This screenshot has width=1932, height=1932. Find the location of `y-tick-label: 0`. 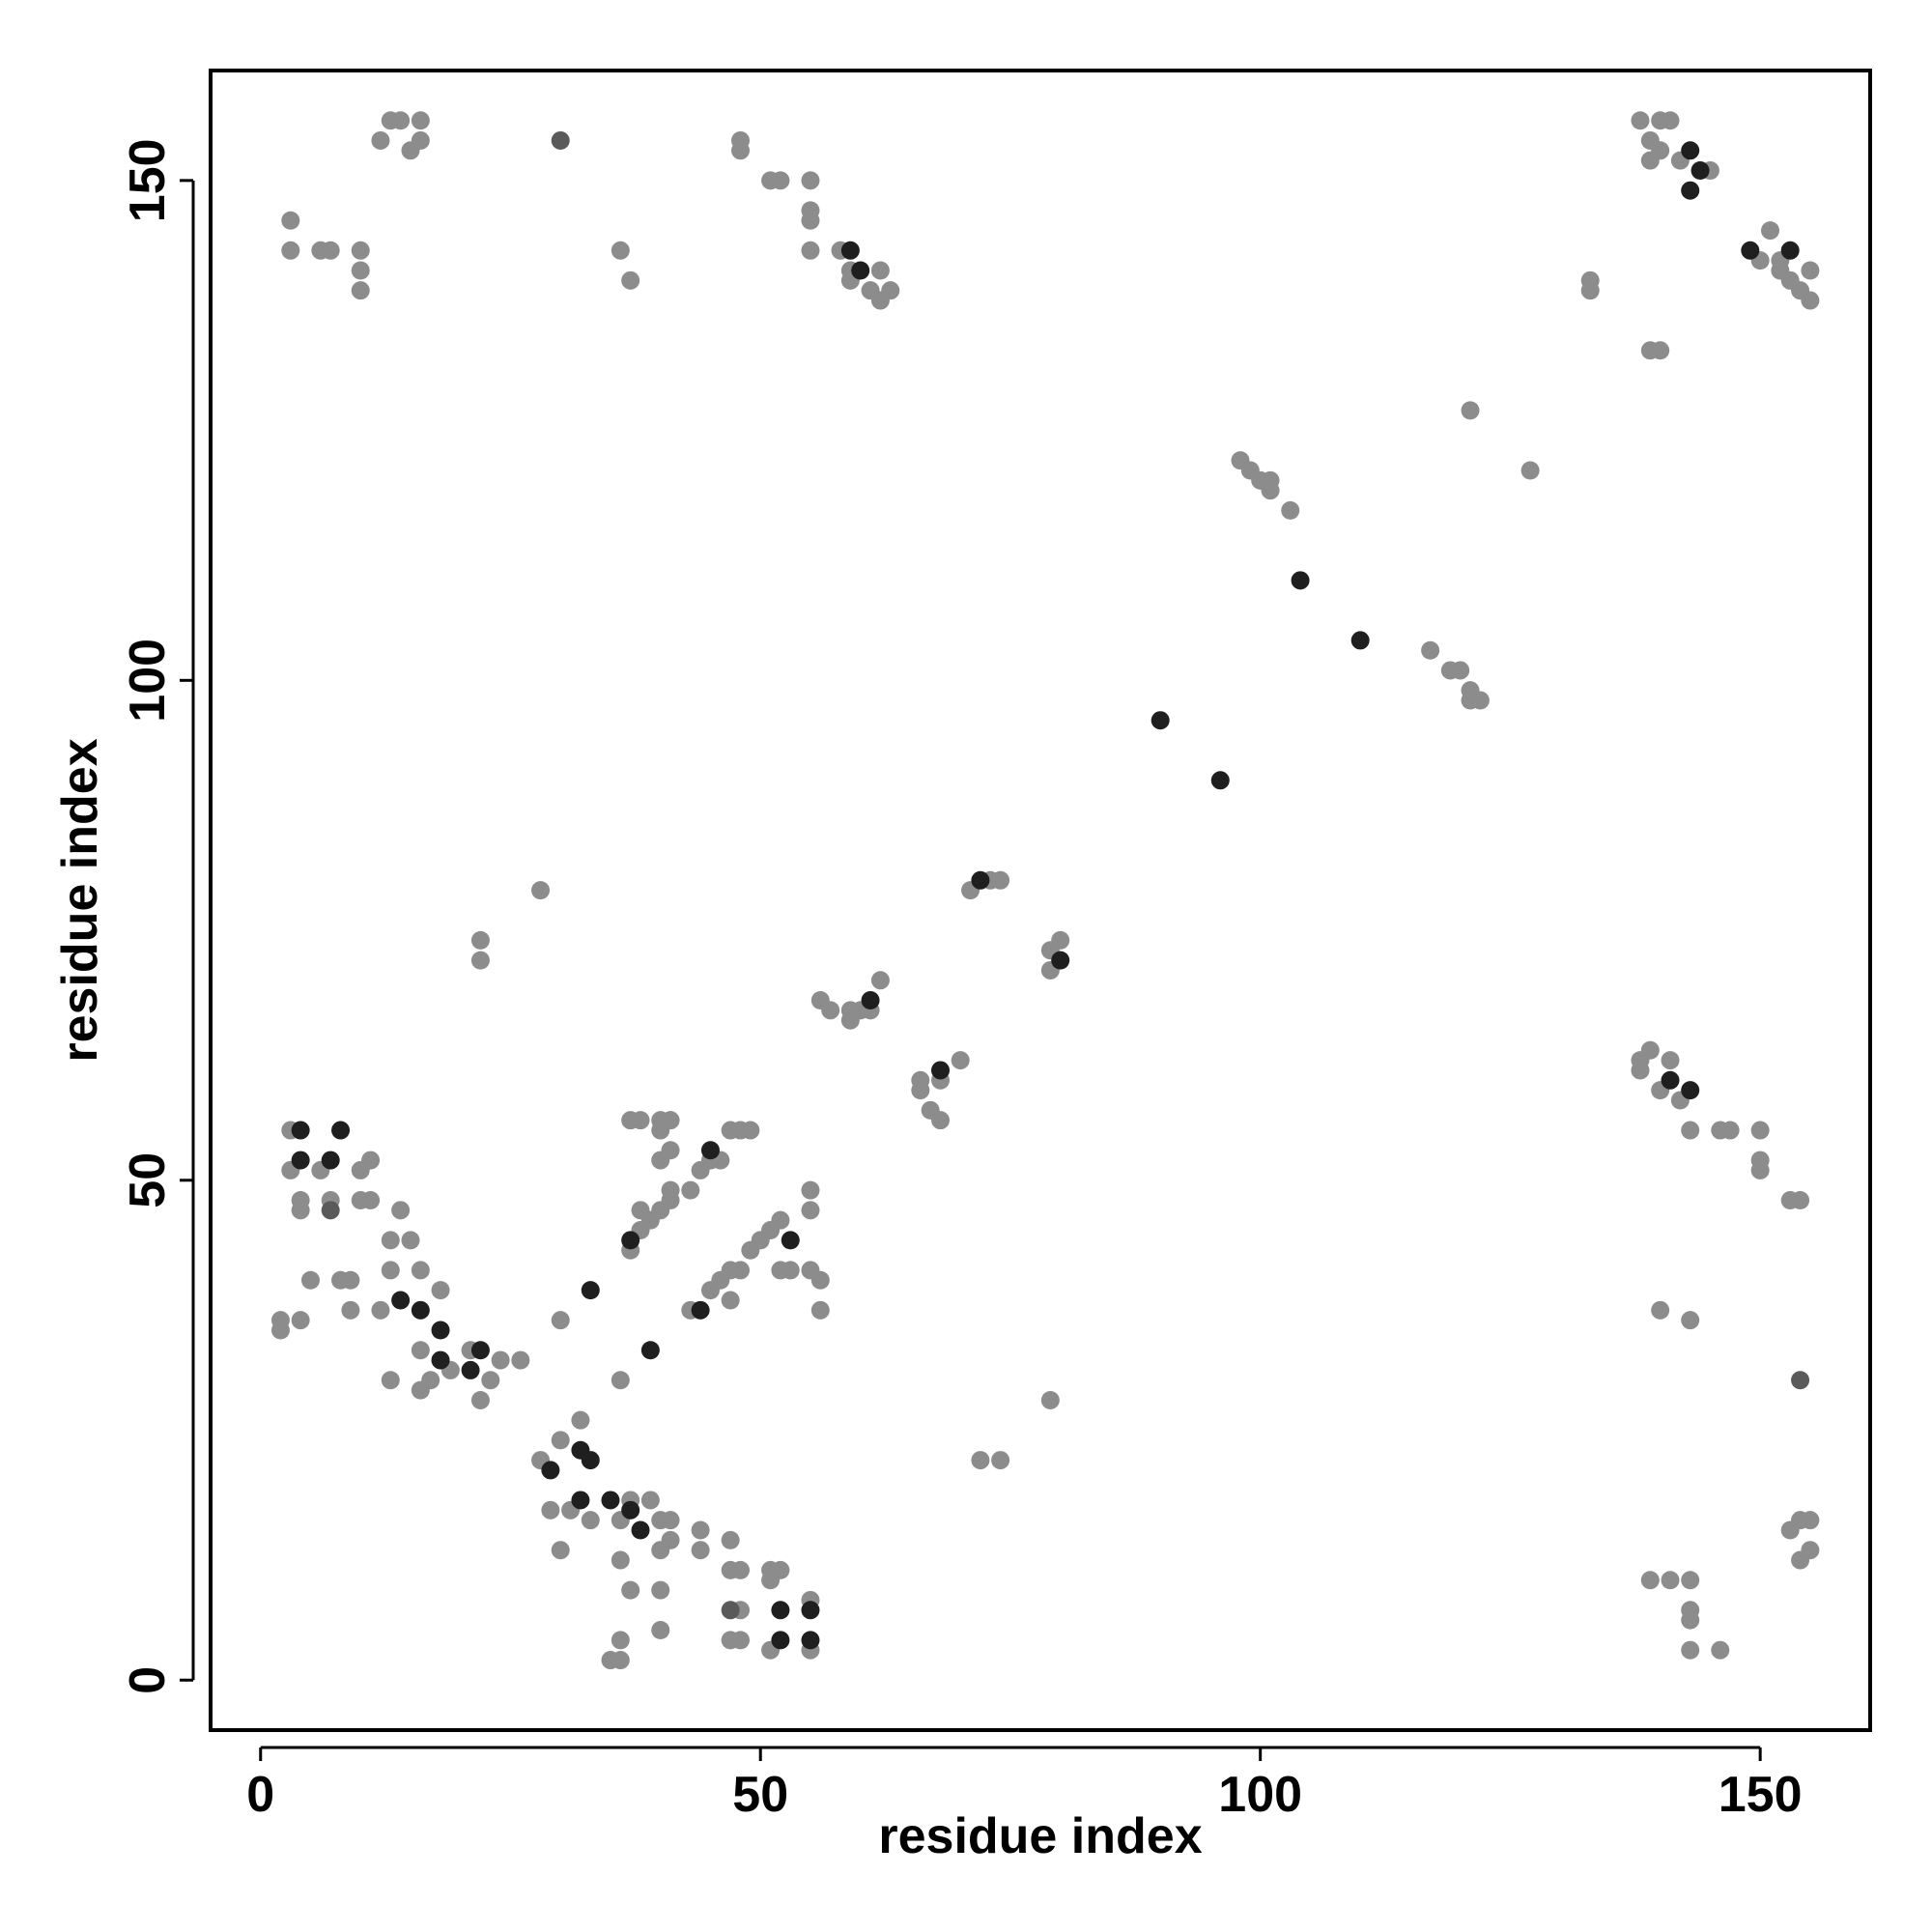

y-tick-label: 0 is located at coordinates (148, 1680).